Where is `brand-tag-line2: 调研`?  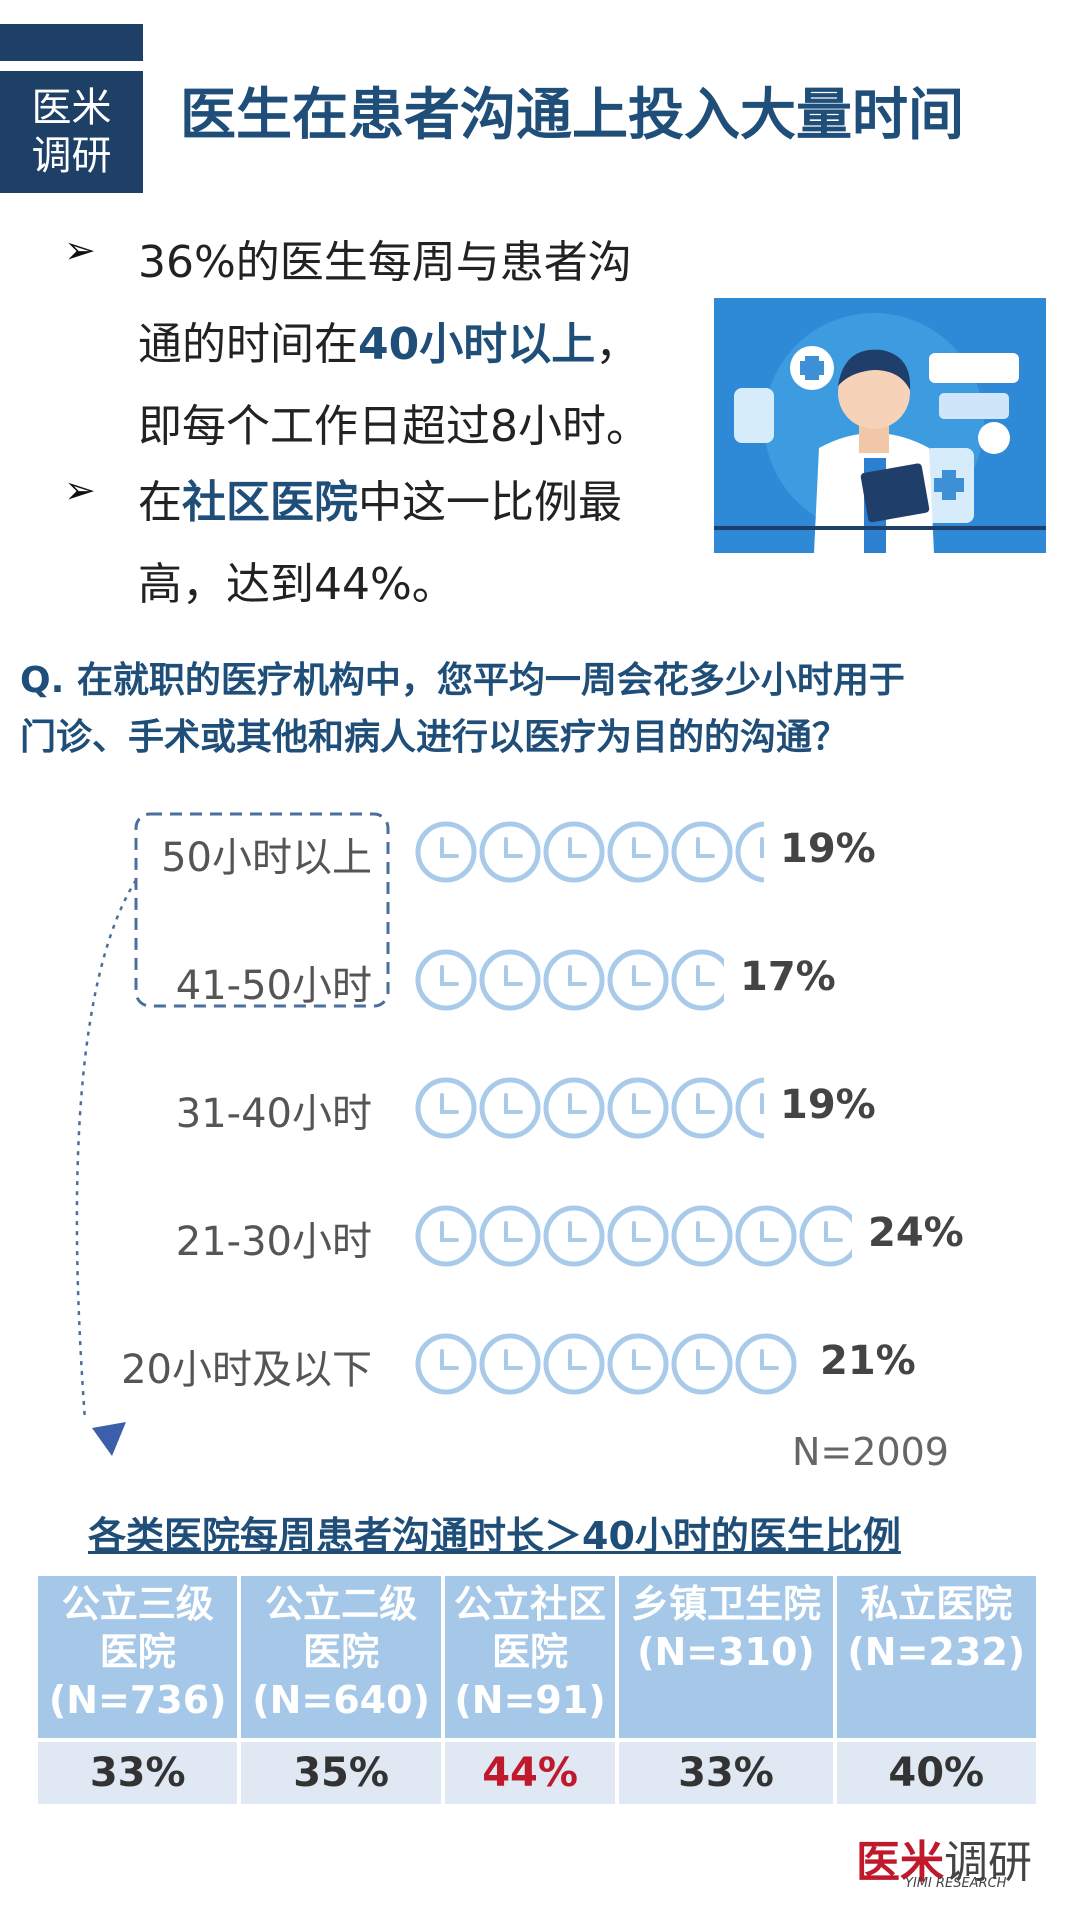
brand-tag-line2: 调研 is located at coordinates (71, 156).